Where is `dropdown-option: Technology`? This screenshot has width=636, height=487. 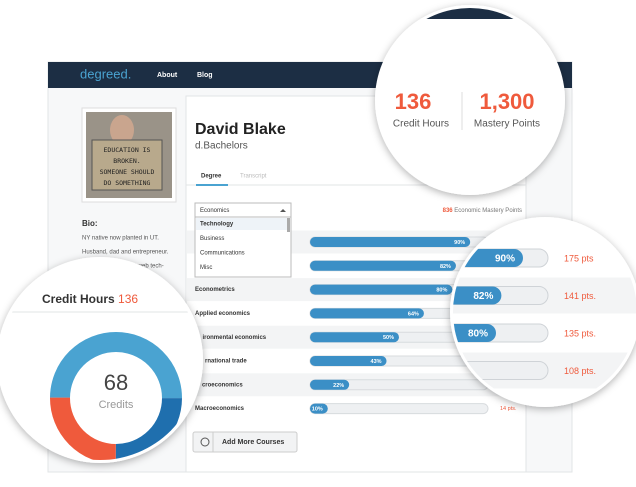
dropdown-option: Technology is located at coordinates (217, 225).